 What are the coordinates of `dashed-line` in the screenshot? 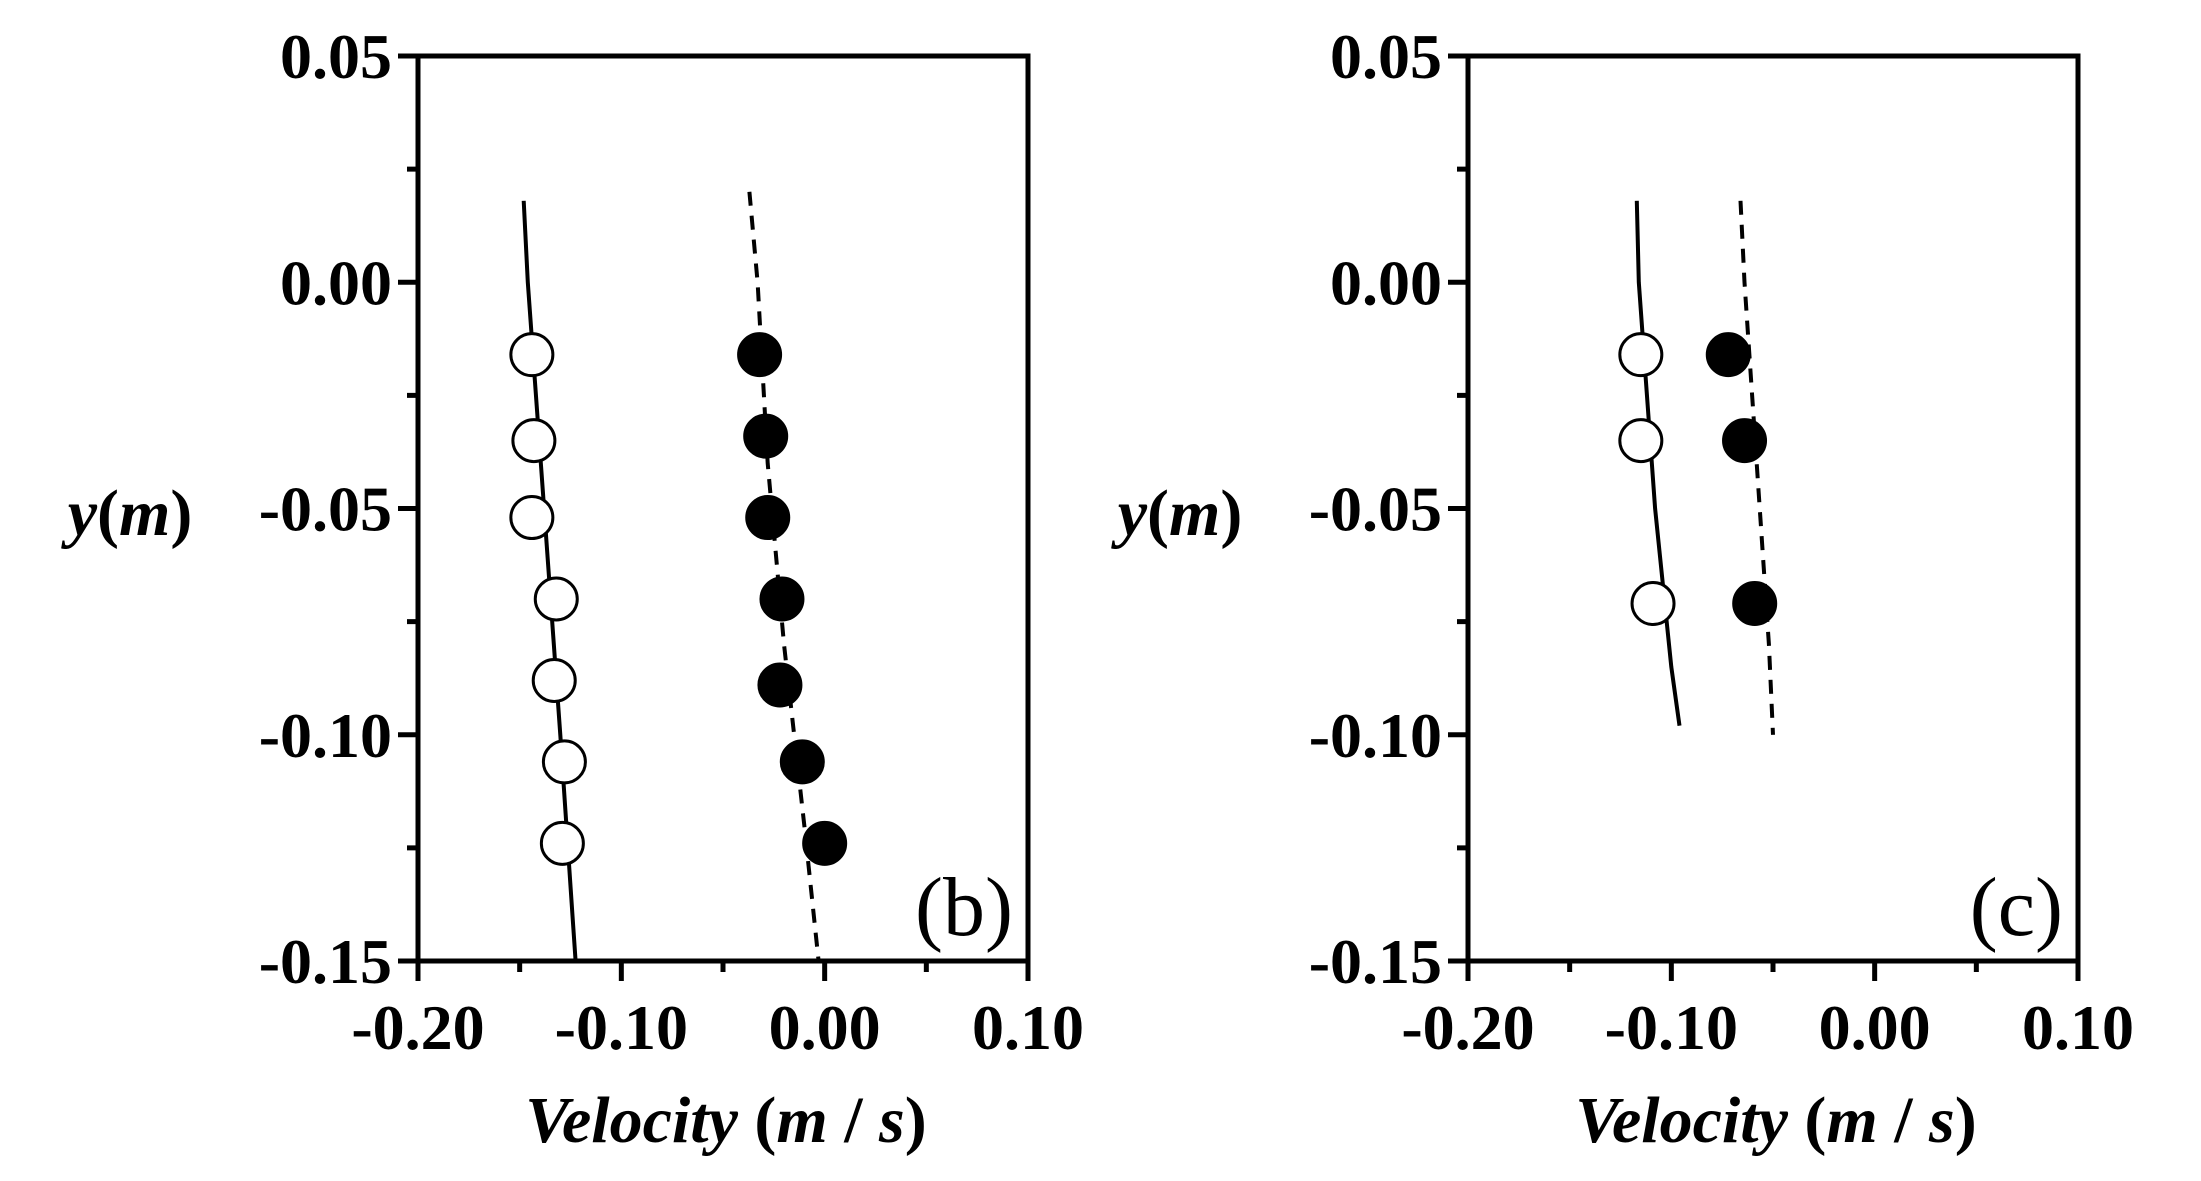 It's located at (1756, 467).